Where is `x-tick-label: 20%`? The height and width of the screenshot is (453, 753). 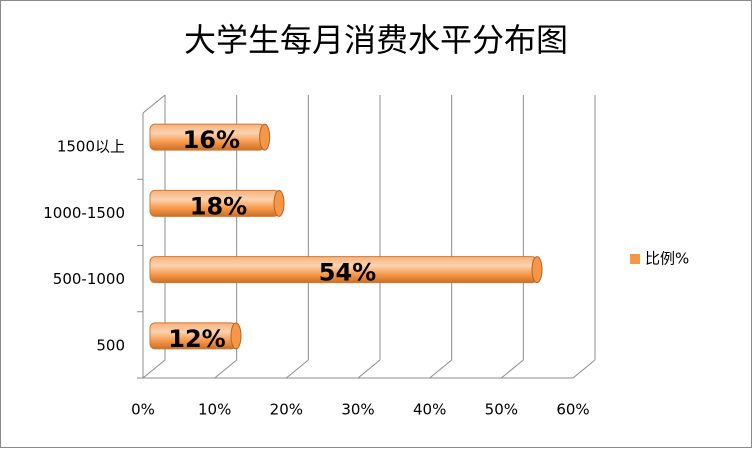 x-tick-label: 20% is located at coordinates (286, 410).